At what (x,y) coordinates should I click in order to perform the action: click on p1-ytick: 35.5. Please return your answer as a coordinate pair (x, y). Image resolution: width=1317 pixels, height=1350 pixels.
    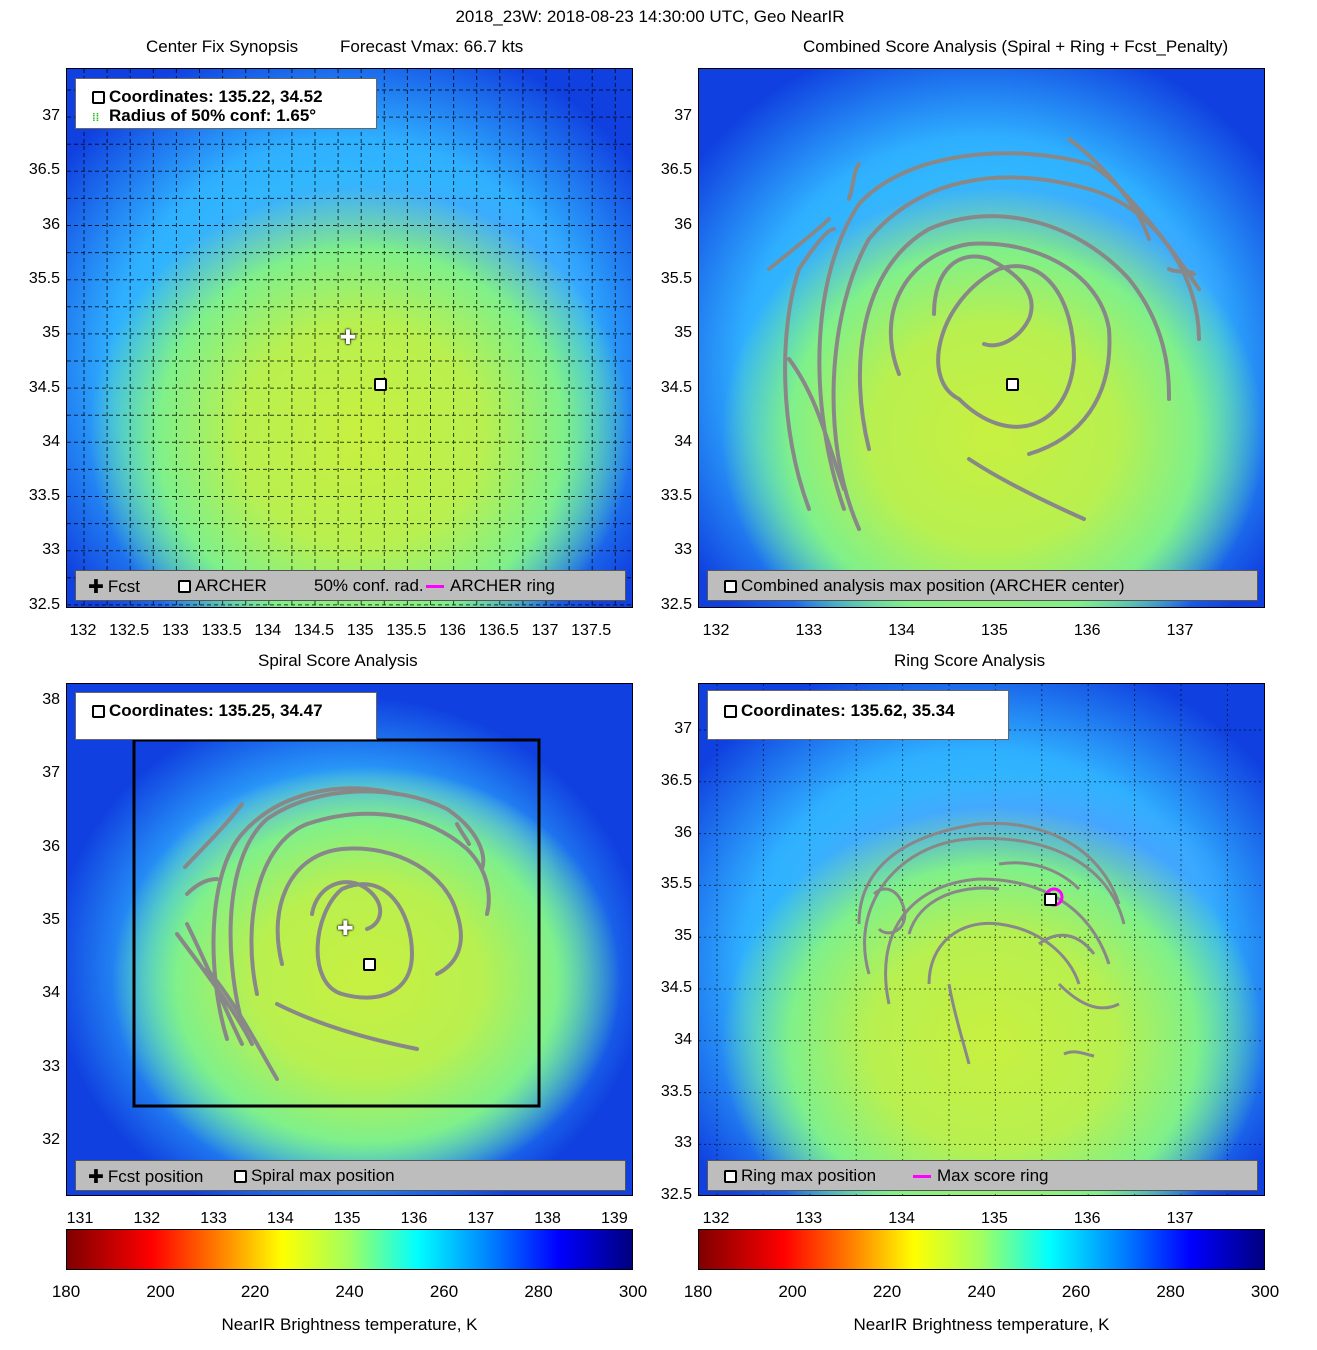
    Looking at the image, I should click on (44, 278).